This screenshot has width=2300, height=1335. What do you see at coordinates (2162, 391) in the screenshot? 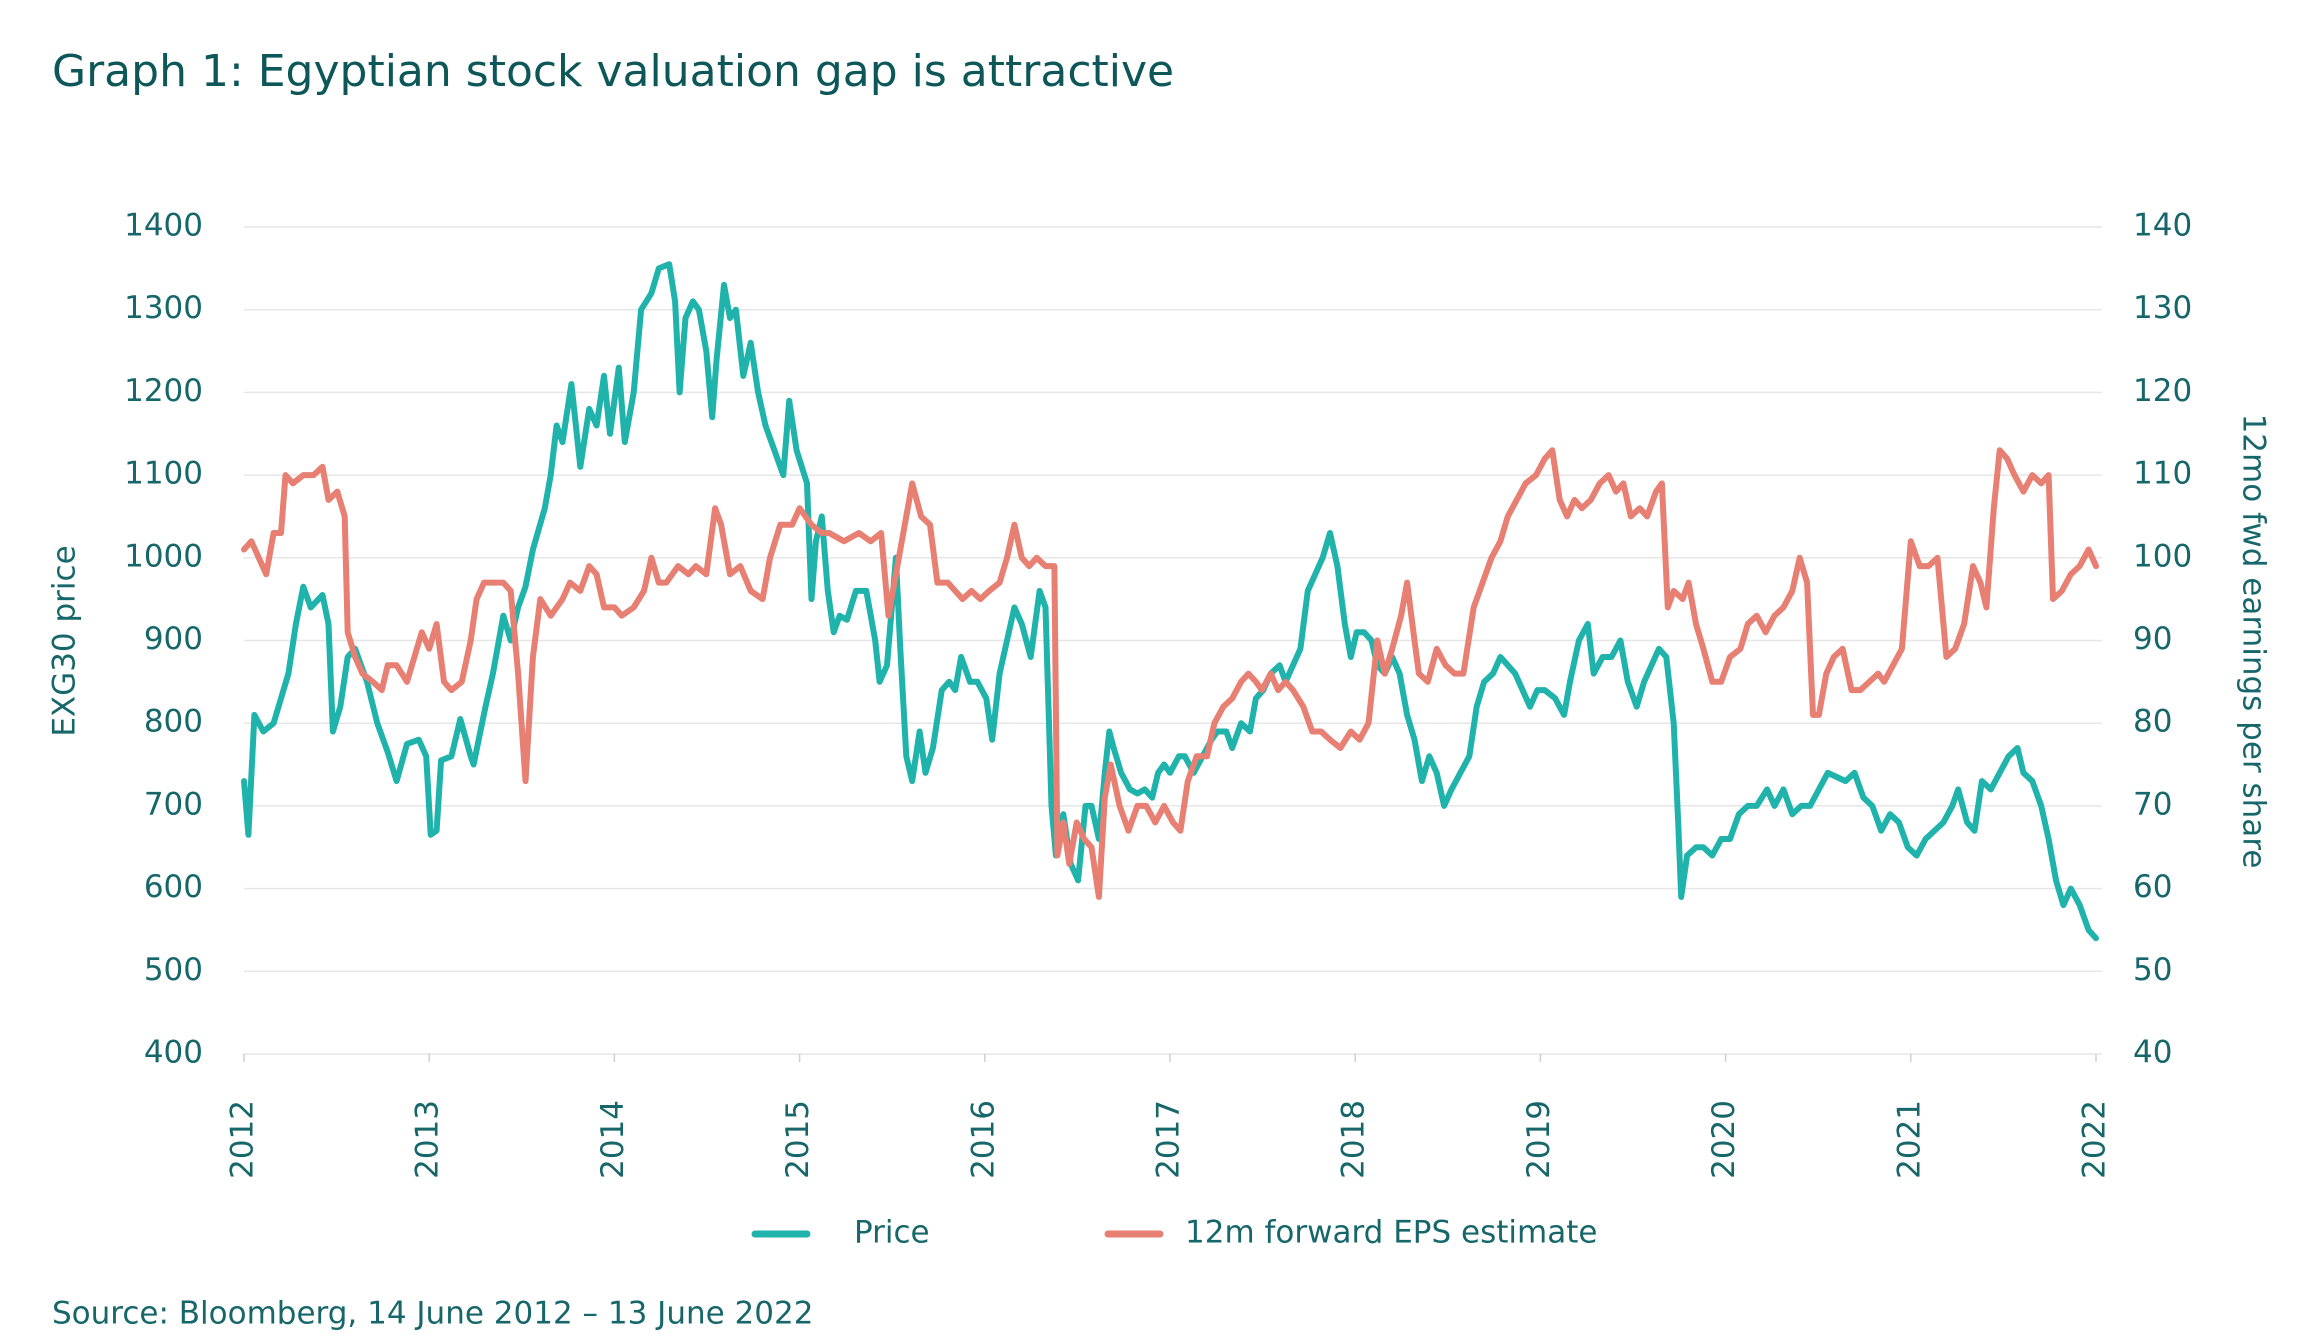
I see `y2-tick-label: 120` at bounding box center [2162, 391].